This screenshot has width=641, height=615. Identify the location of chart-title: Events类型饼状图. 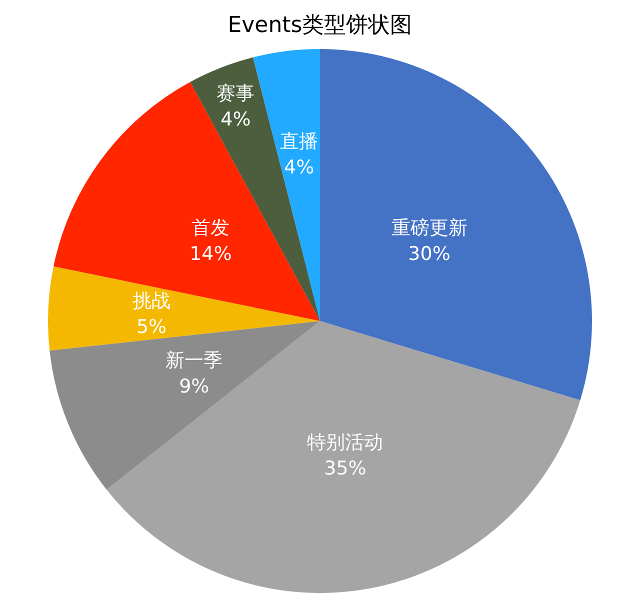
(320, 25).